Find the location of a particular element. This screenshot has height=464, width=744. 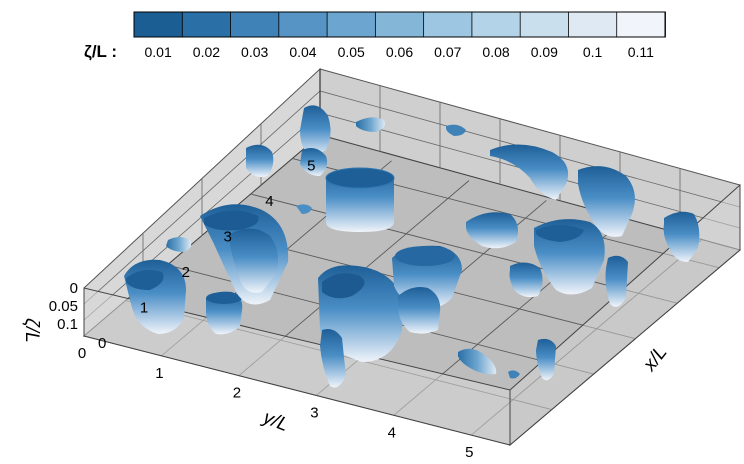

y-tick-label: 2 is located at coordinates (237, 393).